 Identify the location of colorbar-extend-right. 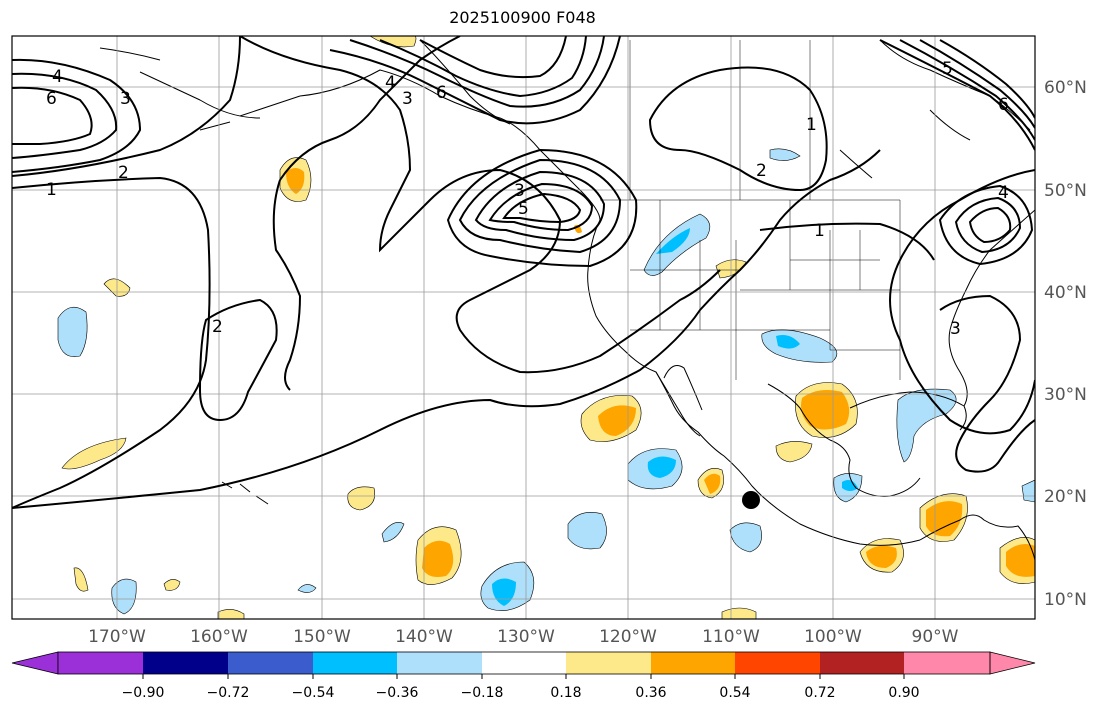
(1012, 663).